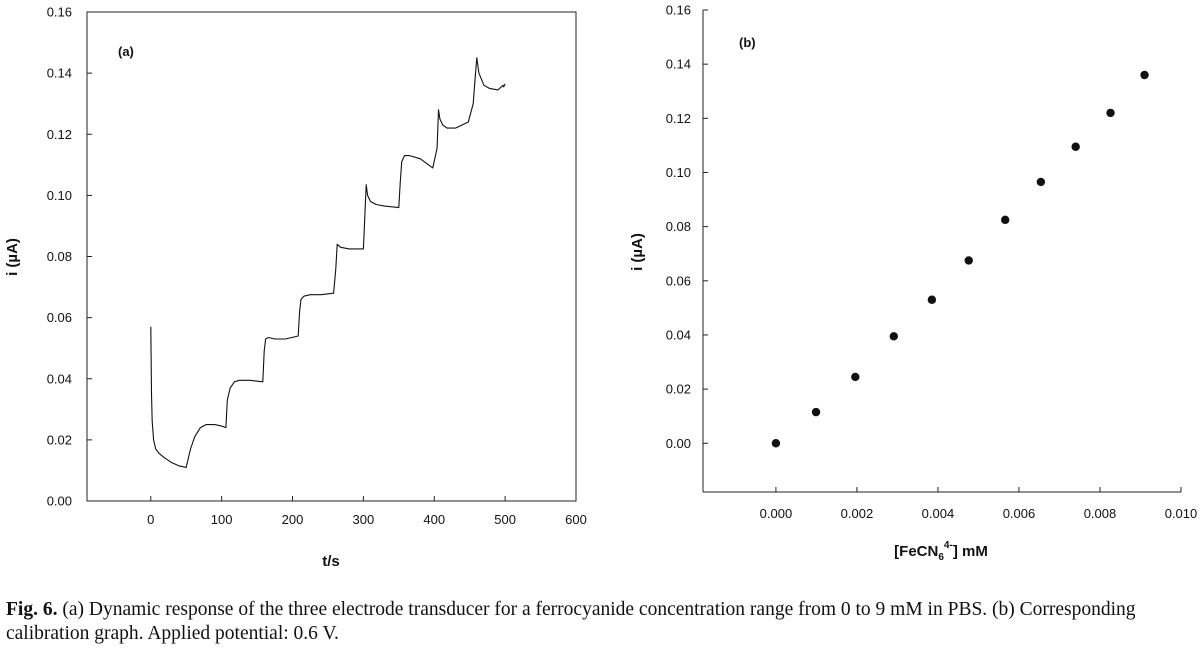 Image resolution: width=1203 pixels, height=654 pixels. Describe the element at coordinates (678, 443) in the screenshot. I see `y-tick-label-b-0: 0.00` at that location.